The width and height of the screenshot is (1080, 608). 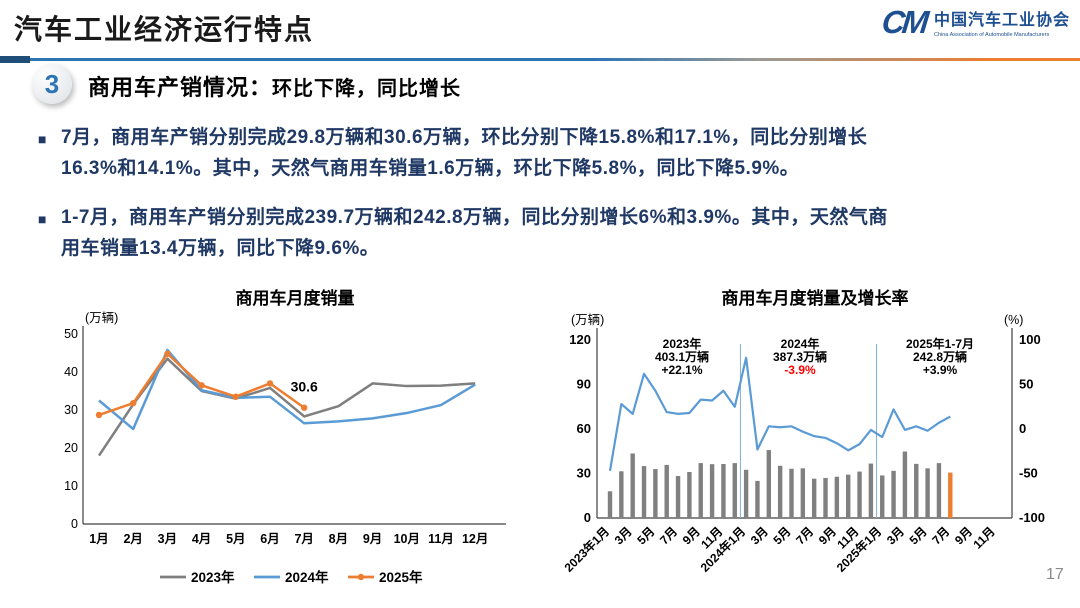 I want to click on right-tick-label: 100, so click(x=1030, y=339).